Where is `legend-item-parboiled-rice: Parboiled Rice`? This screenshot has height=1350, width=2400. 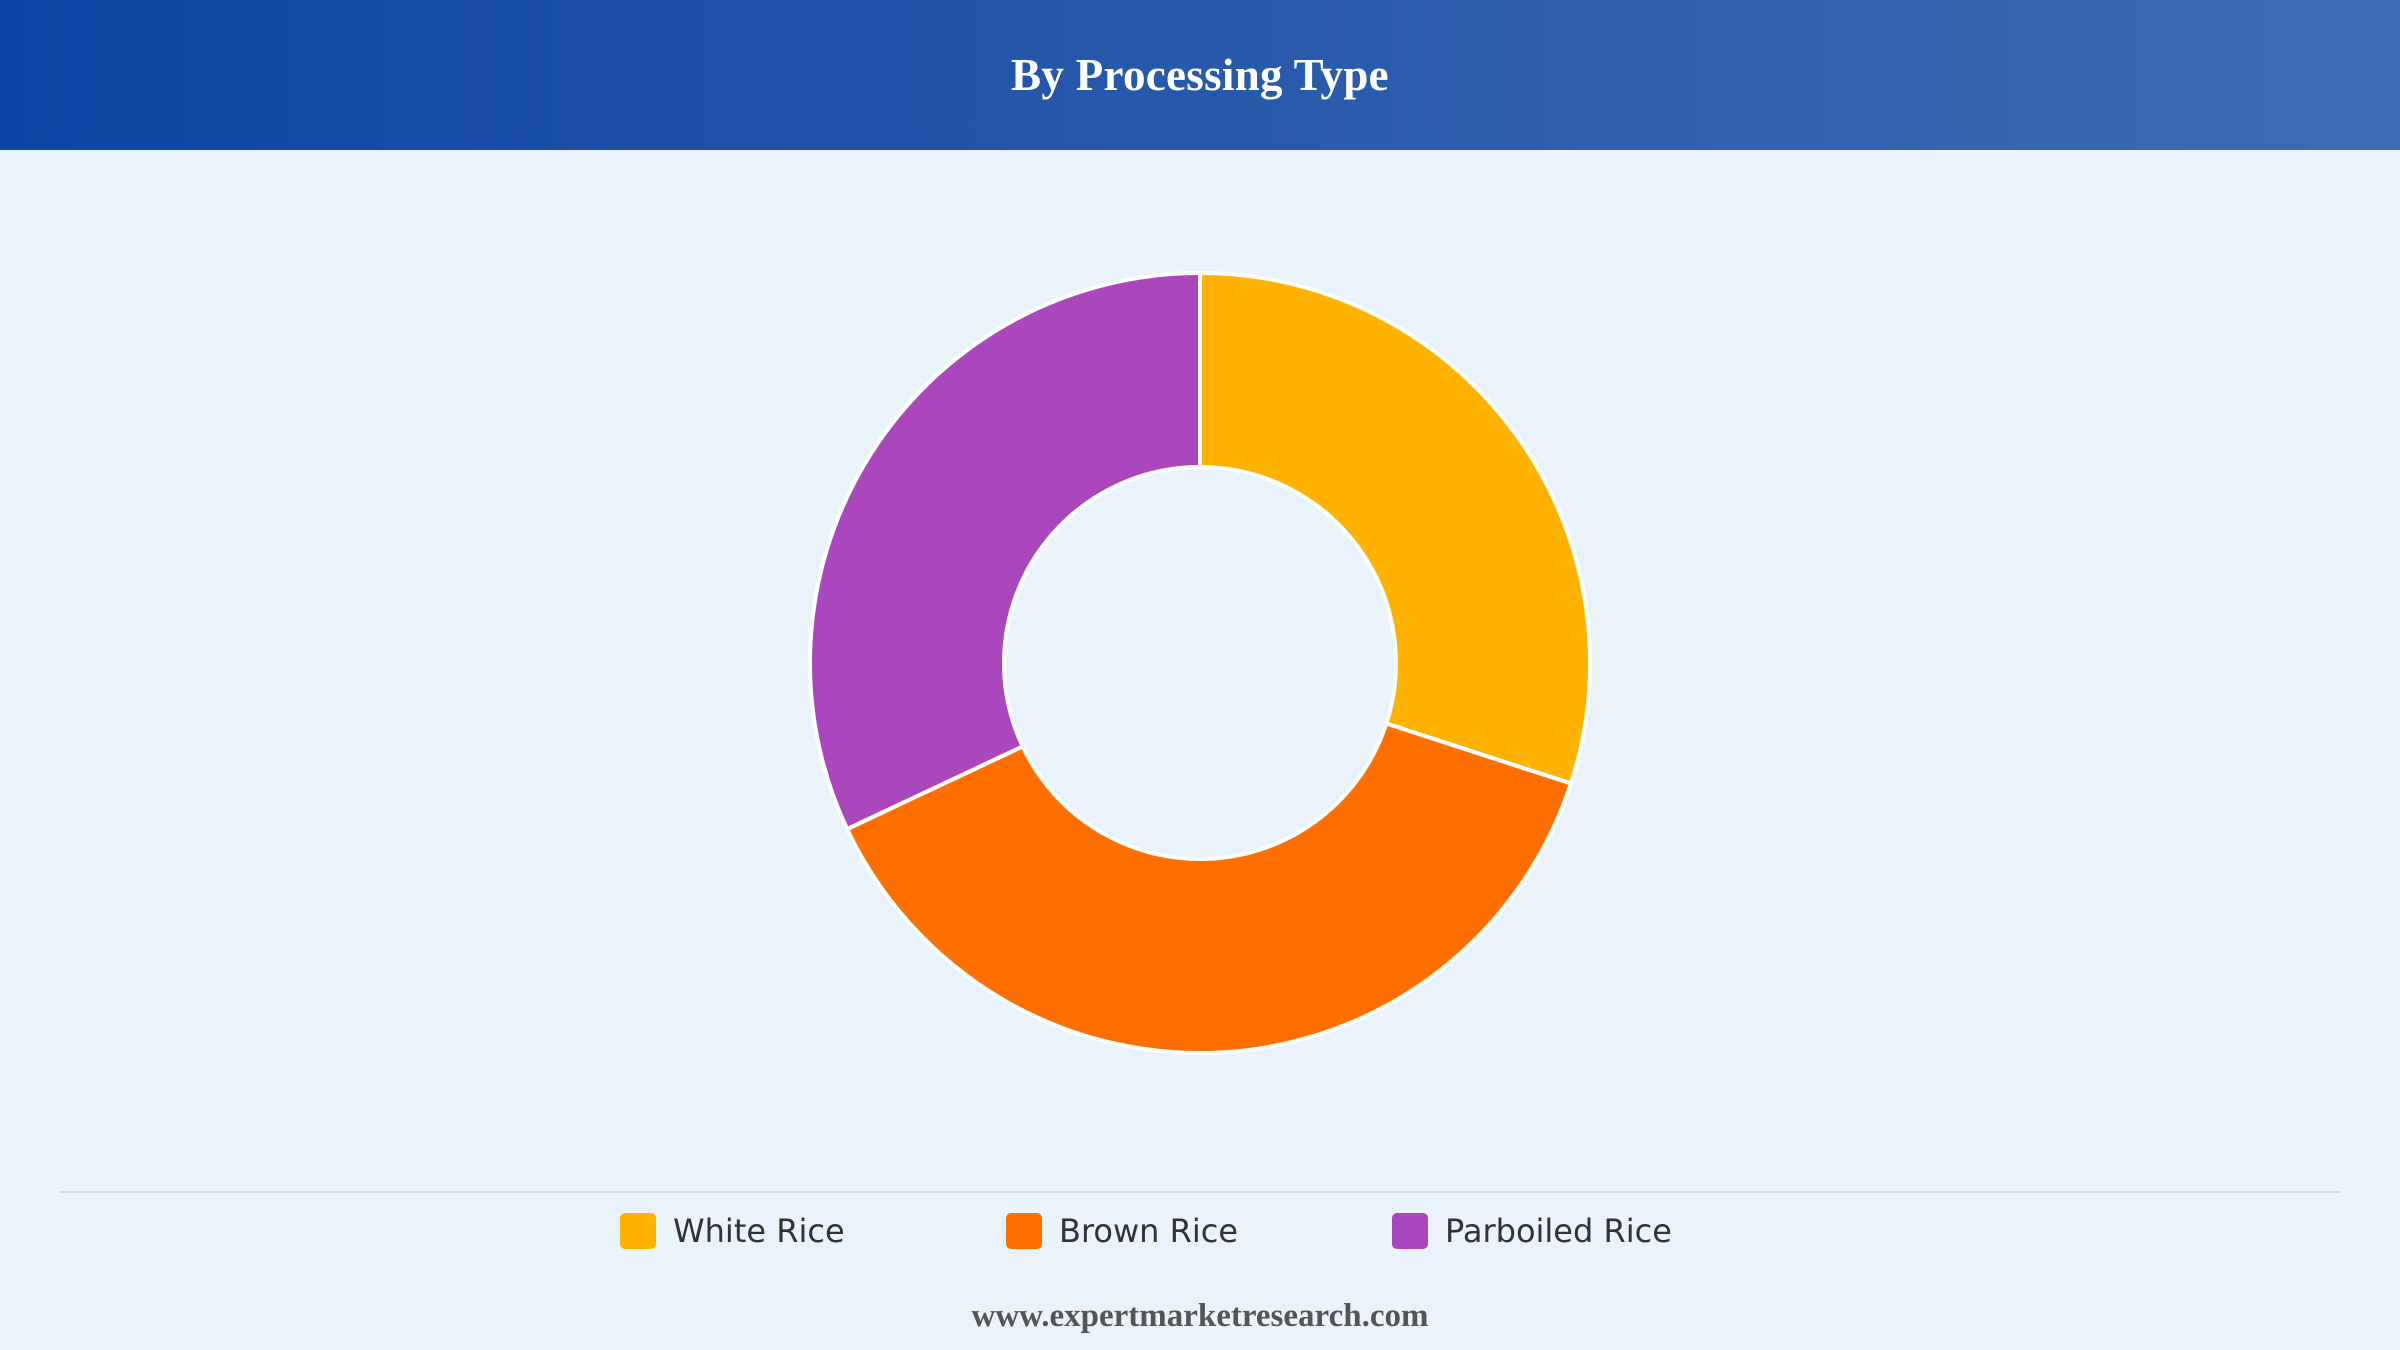 legend-item-parboiled-rice: Parboiled Rice is located at coordinates (1532, 1231).